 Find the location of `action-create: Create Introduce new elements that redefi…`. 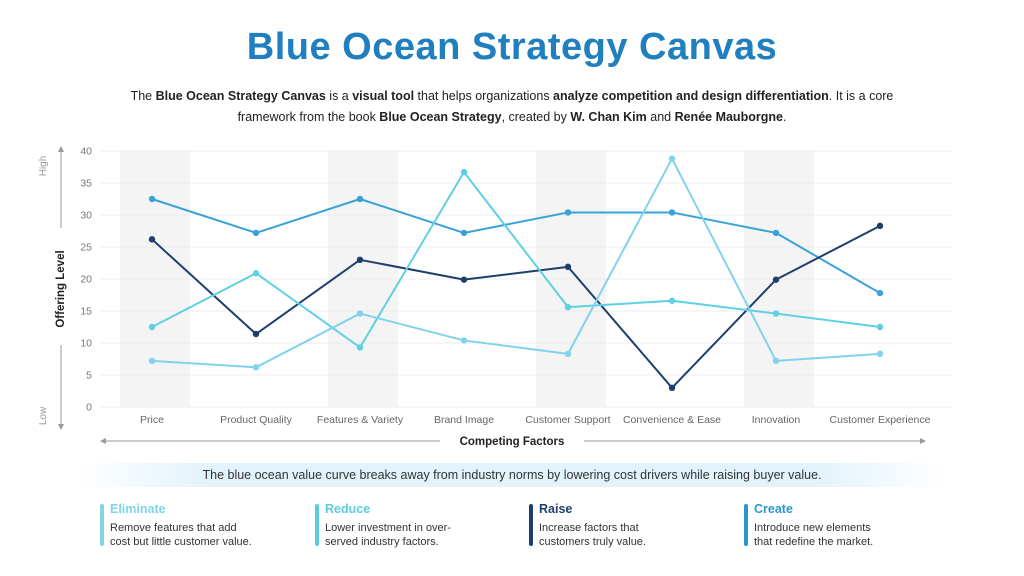

action-create: Create Introduce new elements that redefi… is located at coordinates (844, 525).